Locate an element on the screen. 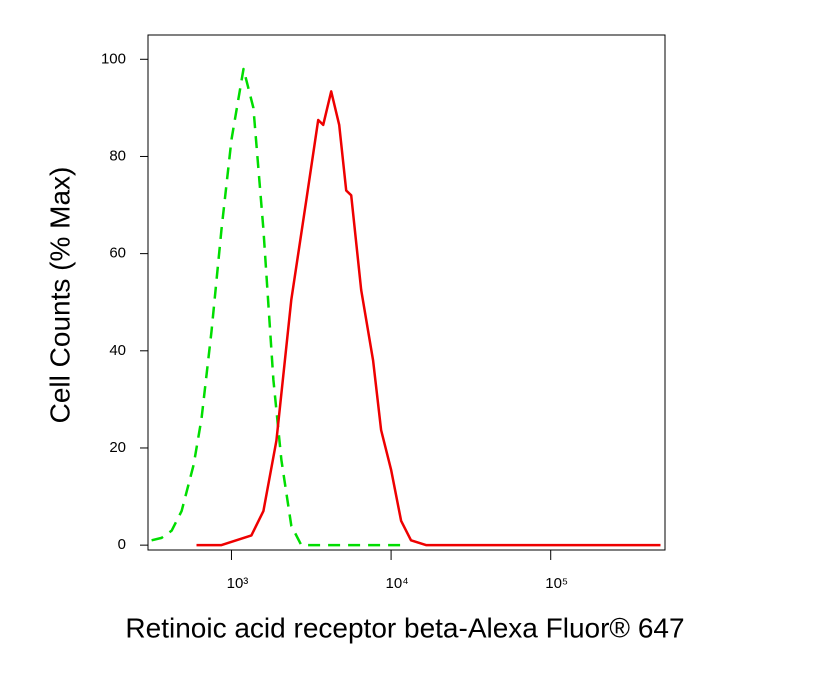  x-tick-label: 10⁵ is located at coordinates (556, 583).